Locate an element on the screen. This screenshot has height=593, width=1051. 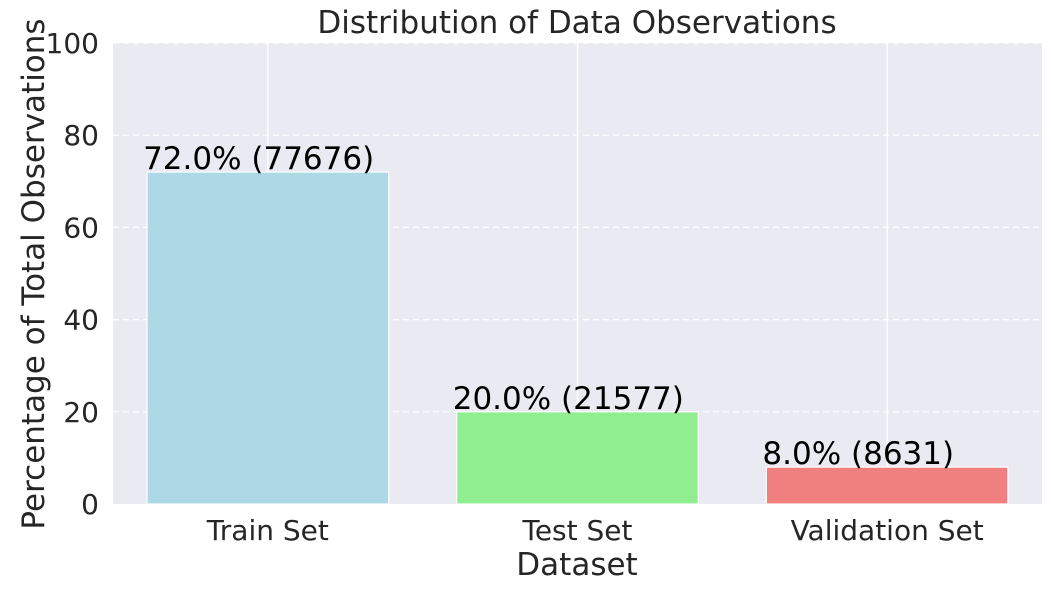
chart-title: Distribution of Data Observations is located at coordinates (576, 23).